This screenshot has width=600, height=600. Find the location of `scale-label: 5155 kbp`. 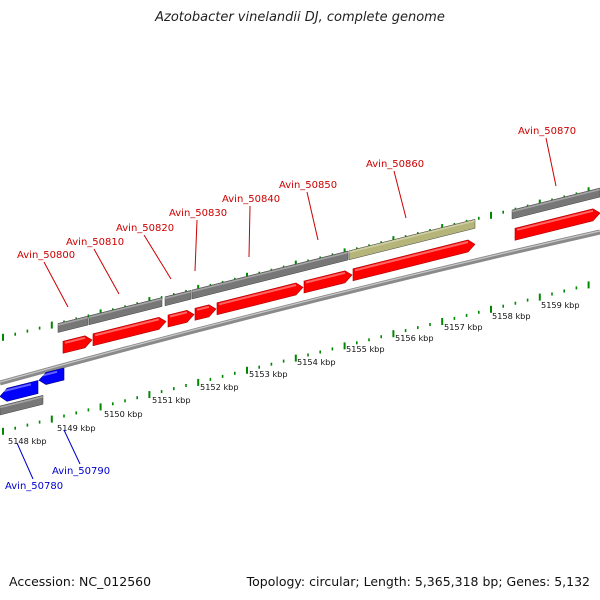

scale-label: 5155 kbp is located at coordinates (365, 349).